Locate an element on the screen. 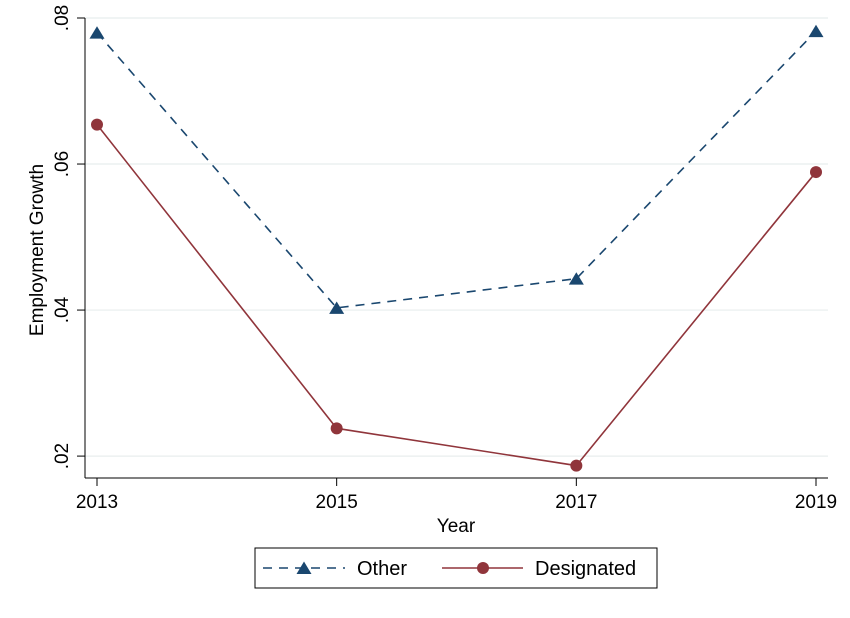 The image size is (850, 618). x-tick-label: 2017 is located at coordinates (576, 502).